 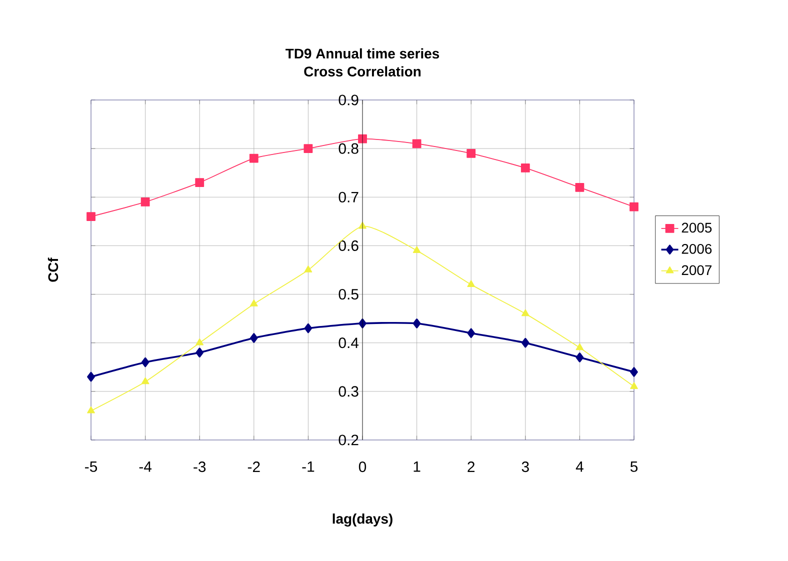 What do you see at coordinates (348, 343) in the screenshot?
I see `y-tick-label: 0.4` at bounding box center [348, 343].